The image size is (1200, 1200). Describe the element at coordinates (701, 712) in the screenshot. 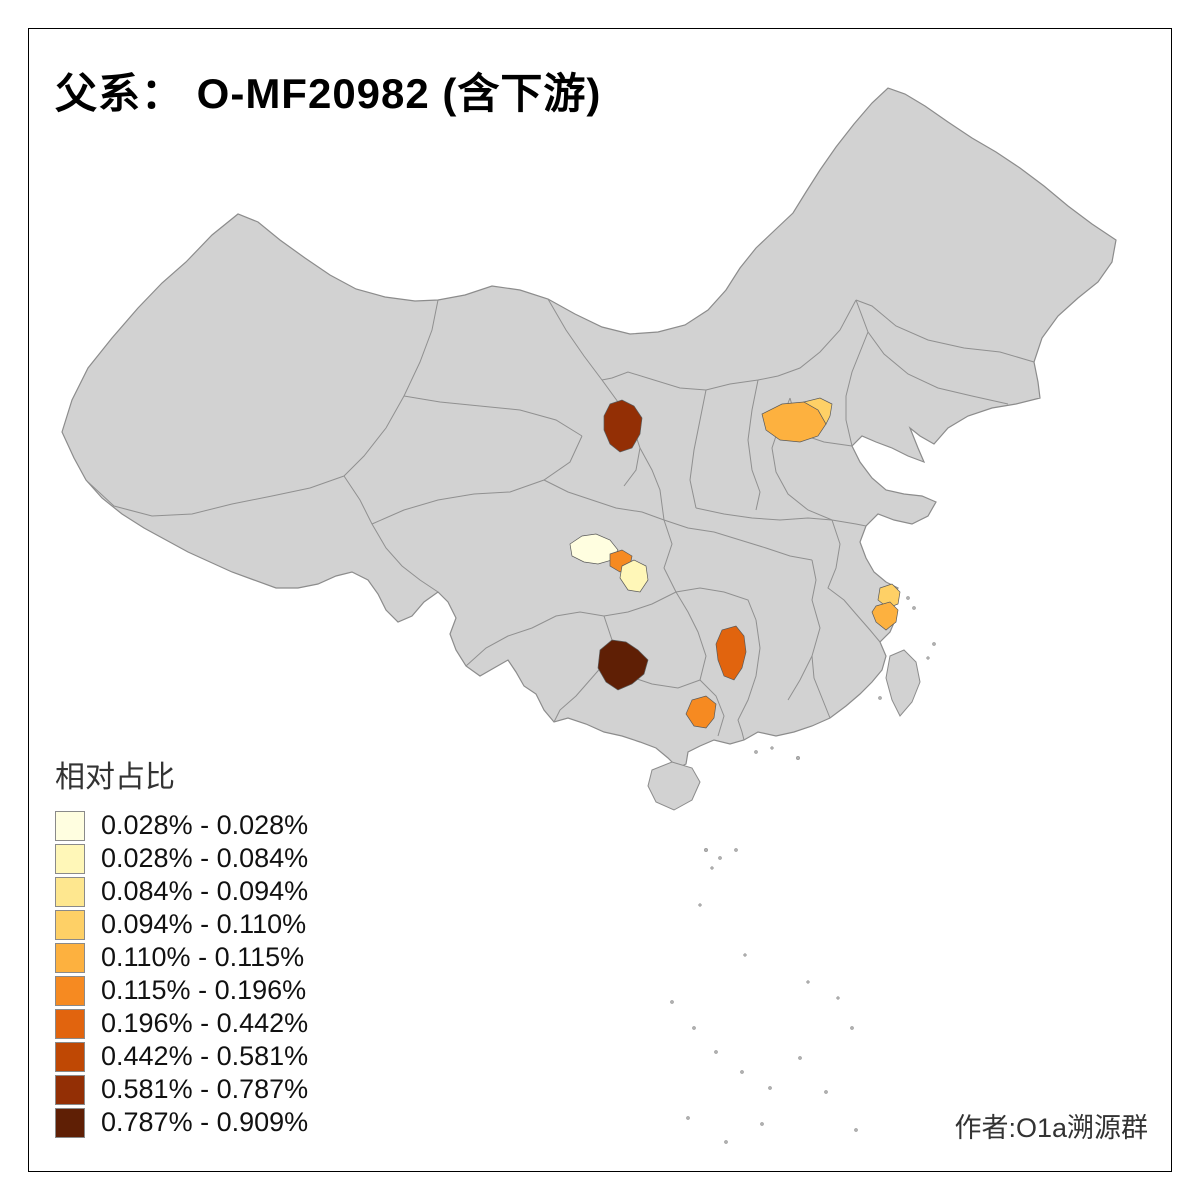

I see `region-guangxi-south` at that location.